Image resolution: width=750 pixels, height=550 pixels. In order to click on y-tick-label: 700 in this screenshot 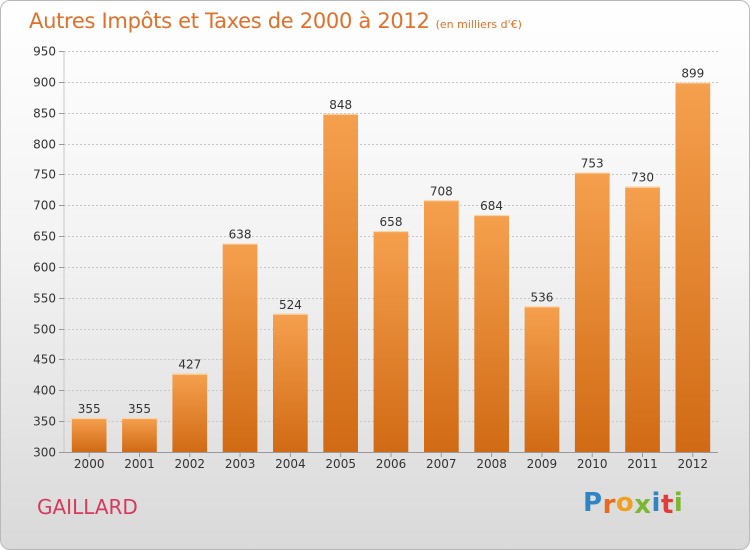, I will do `click(44, 206)`.